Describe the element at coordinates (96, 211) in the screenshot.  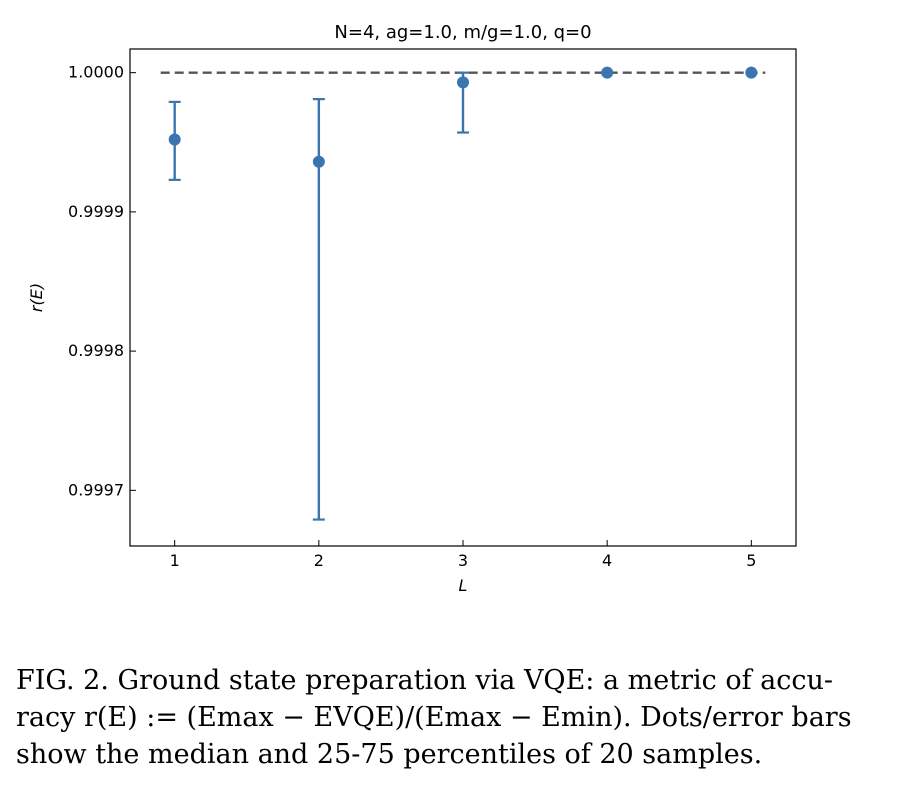
I see `y-tick-label: 0.9999` at that location.